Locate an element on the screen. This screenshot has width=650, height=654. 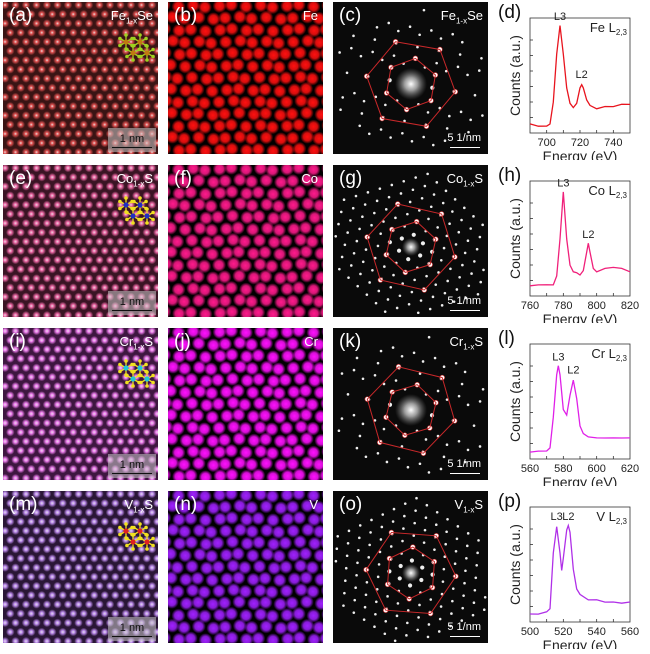
y-axis-label: Counts (a.u.) is located at coordinates (515, 238).